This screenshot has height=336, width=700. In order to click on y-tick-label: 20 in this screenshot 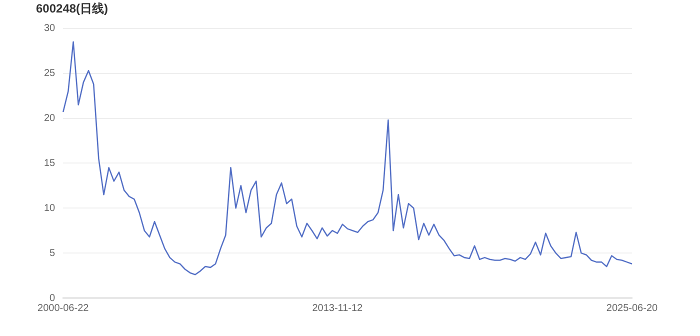, I will do `click(50, 118)`.